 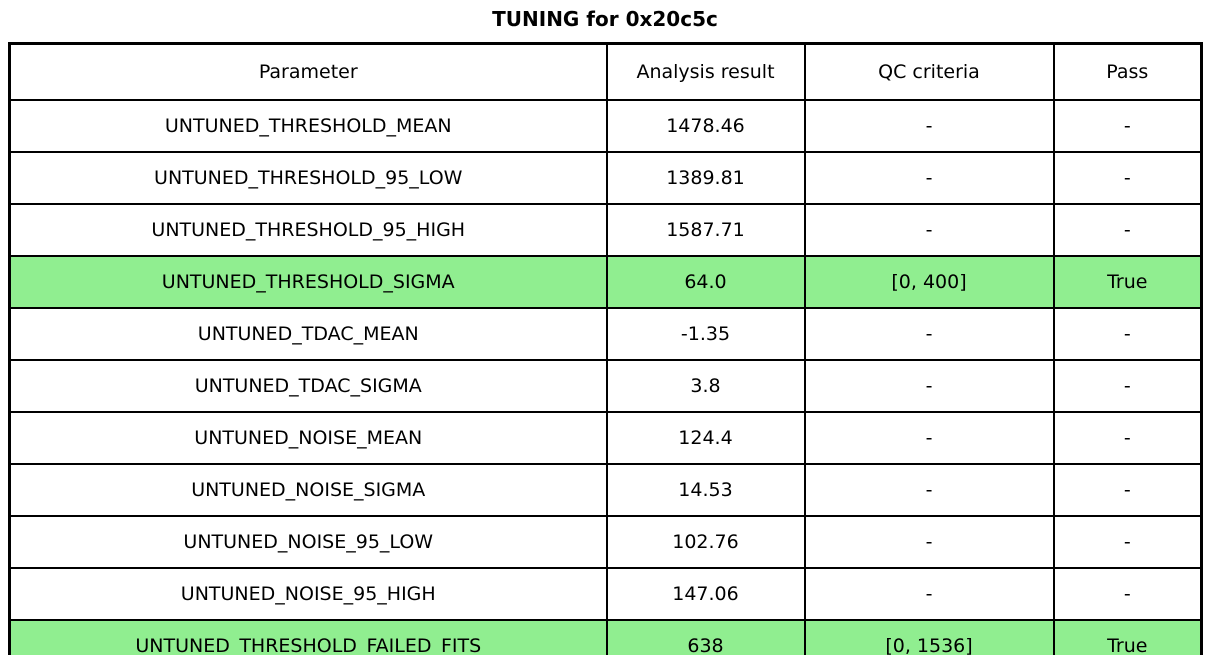 I want to click on table-row: UNTUNED_TDAC_SIGMA 3.8- -, so click(x=605, y=386).